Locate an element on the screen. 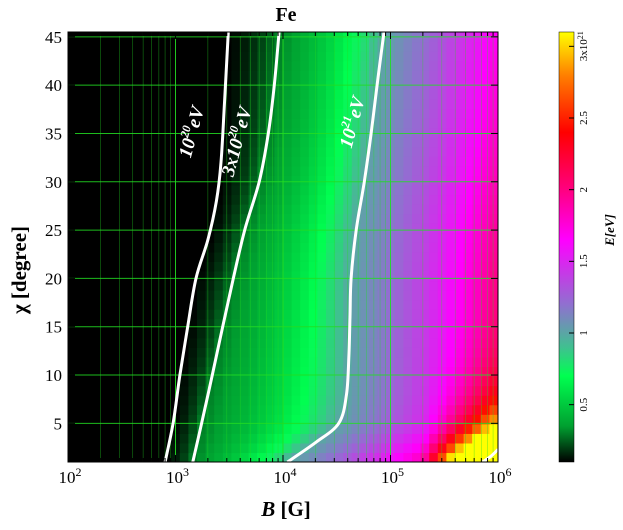 The width and height of the screenshot is (623, 530). colorbar-tick-label: 0.5 is located at coordinates (584, 404).